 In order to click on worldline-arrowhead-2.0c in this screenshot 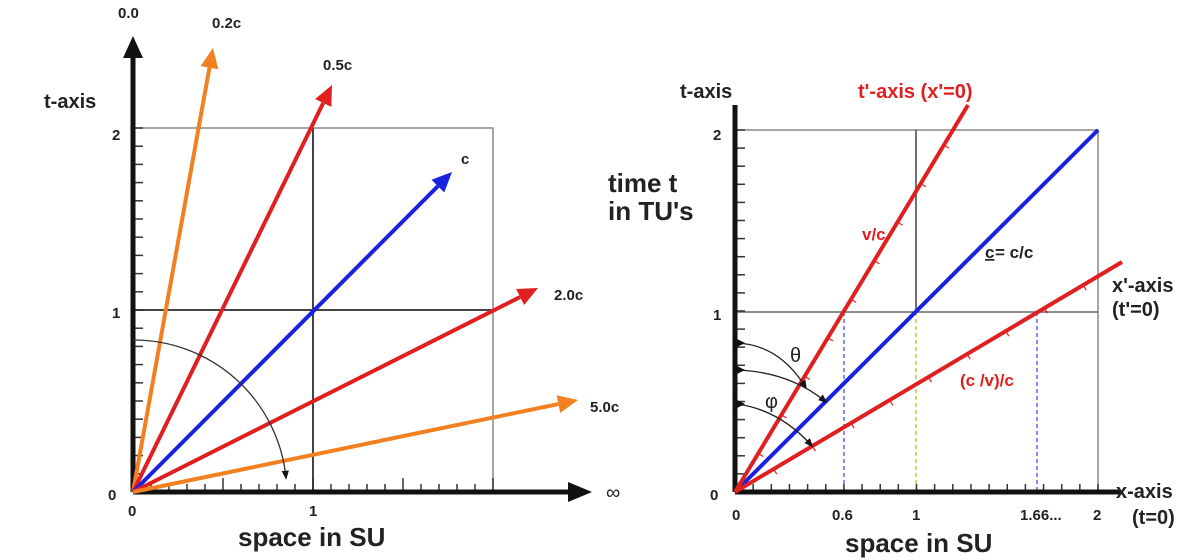, I will do `click(527, 297)`.